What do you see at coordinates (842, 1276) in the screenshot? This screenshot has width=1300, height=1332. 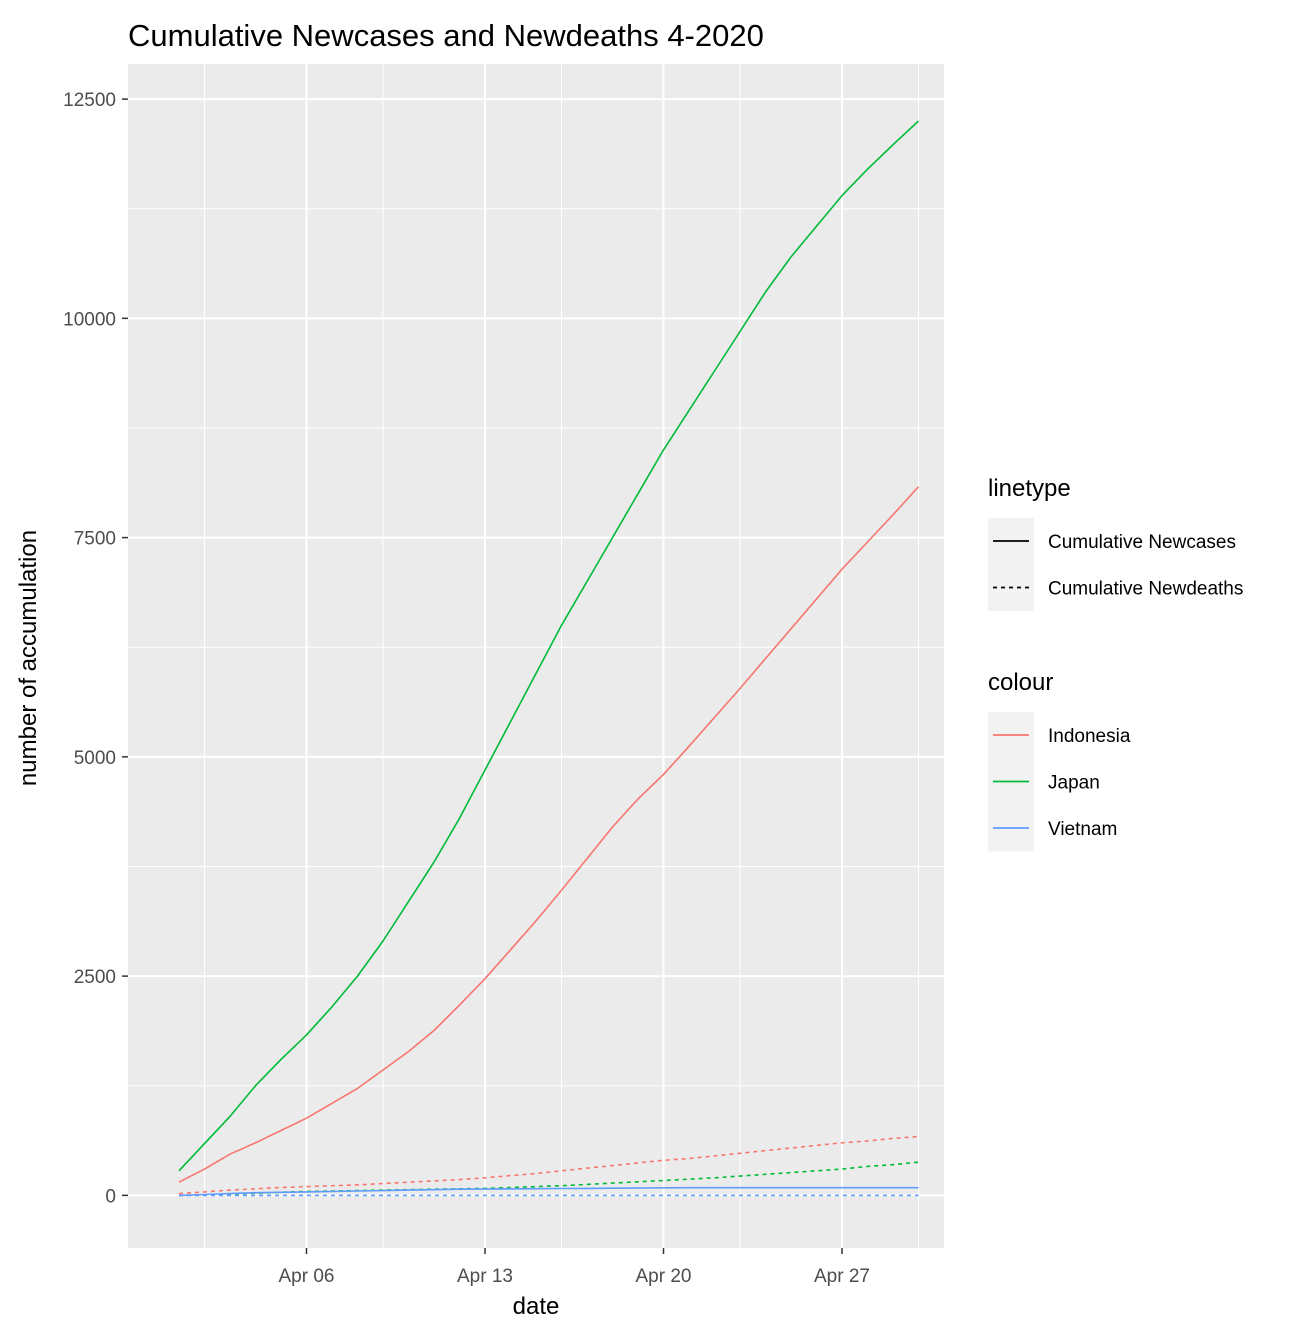 I see `x-tick-label: Apr 27` at bounding box center [842, 1276].